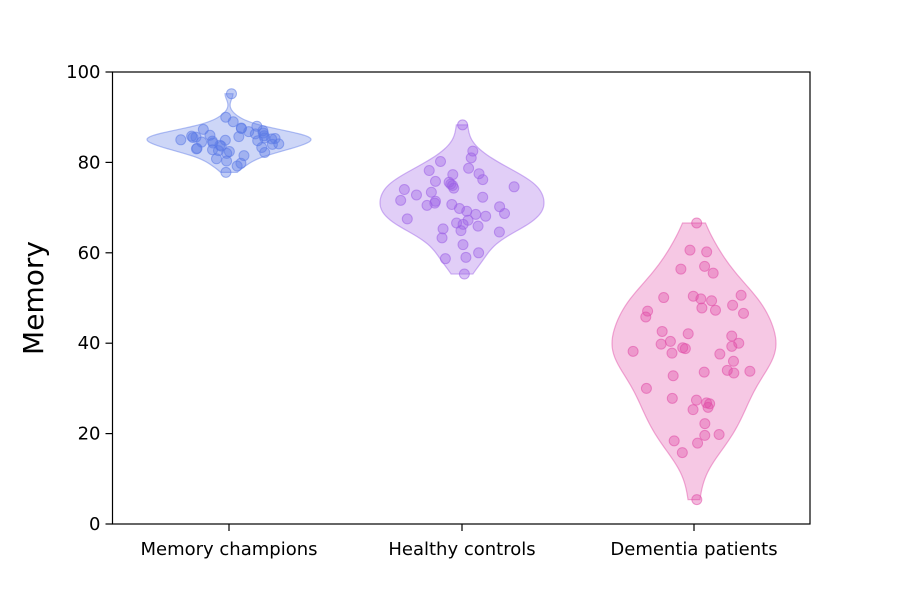  I want to click on x-tick-label: Healthy controls, so click(461, 549).